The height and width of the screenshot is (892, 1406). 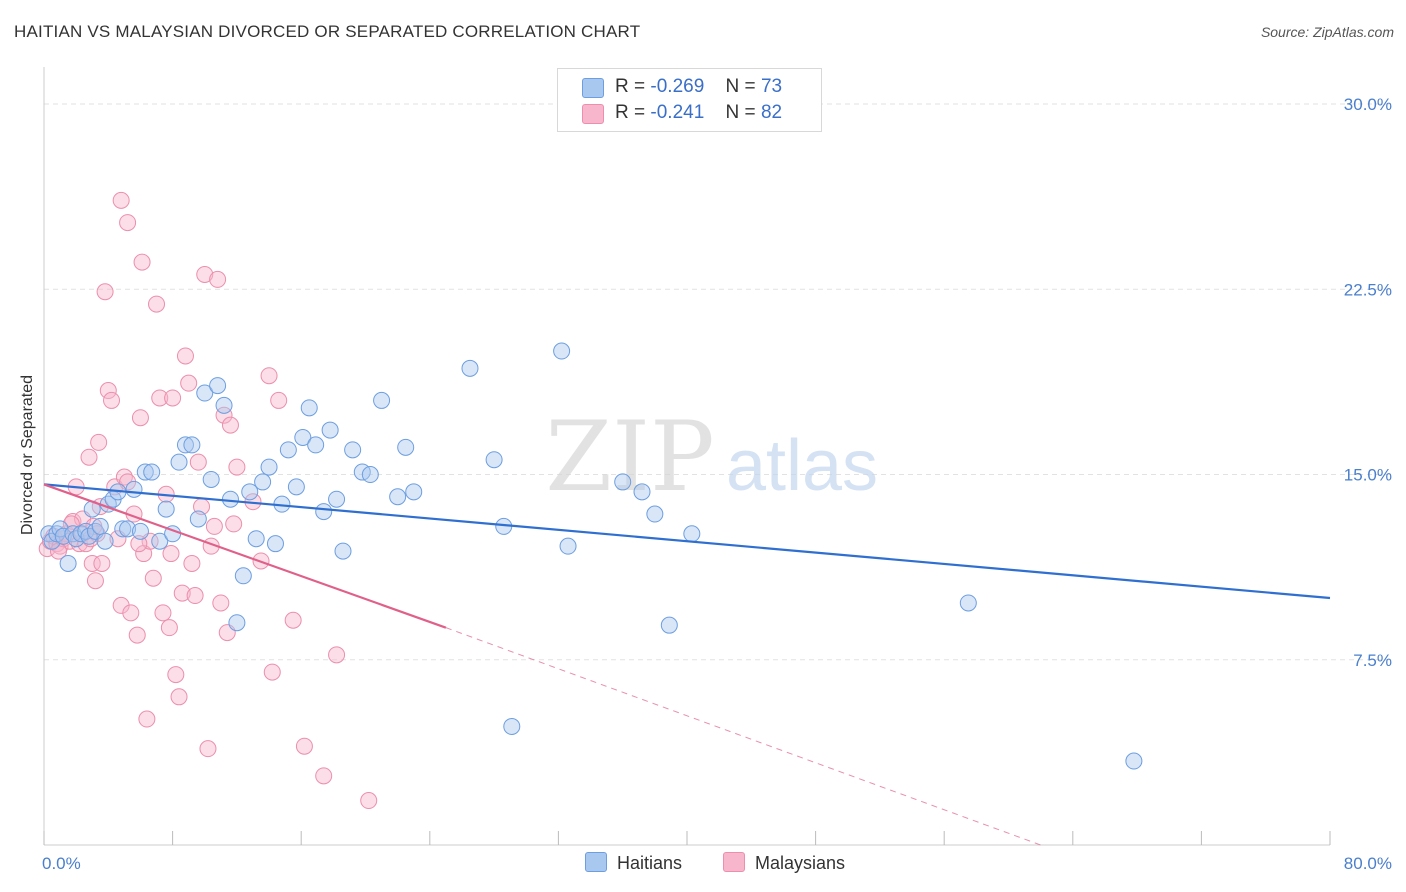 What do you see at coordinates (677, 86) in the screenshot?
I see `legend-r-value: -0.269` at bounding box center [677, 86].